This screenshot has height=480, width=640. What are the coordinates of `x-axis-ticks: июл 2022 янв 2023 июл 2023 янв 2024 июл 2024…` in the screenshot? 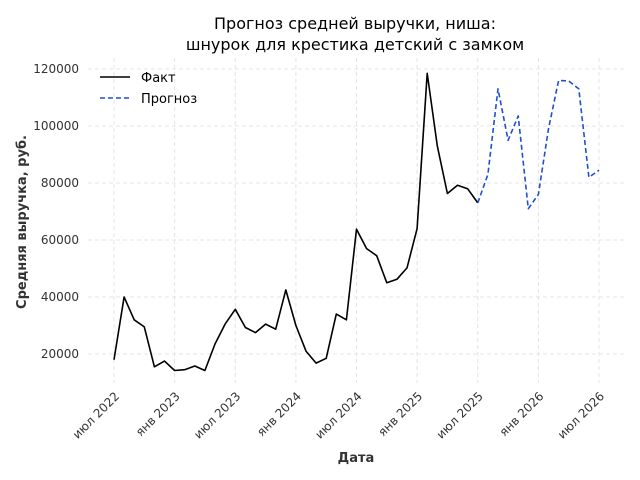 It's located at (338, 415).